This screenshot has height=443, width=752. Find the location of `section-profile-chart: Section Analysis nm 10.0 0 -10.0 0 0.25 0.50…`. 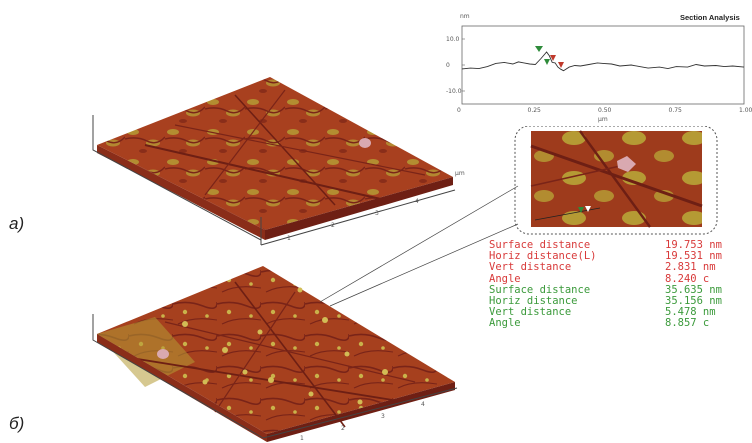

section-profile-chart: Section Analysis nm 10.0 0 -10.0 0 0.25 0.50… is located at coordinates (599, 68).